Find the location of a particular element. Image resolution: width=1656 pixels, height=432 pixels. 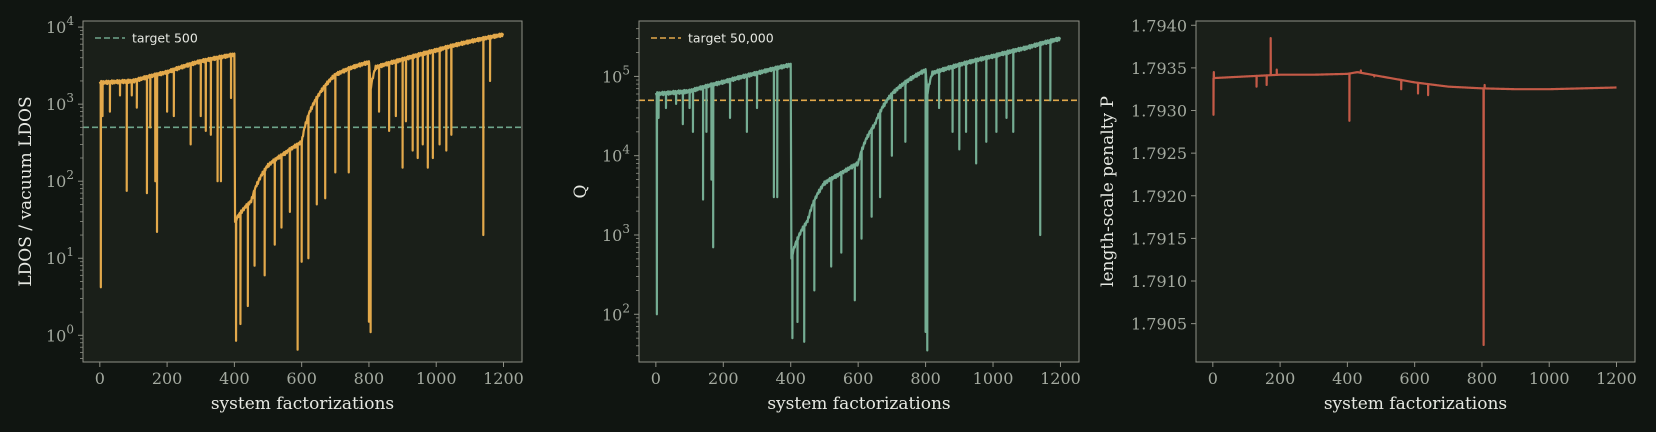

y-tick-label: 1.7935 is located at coordinates (1159, 68).